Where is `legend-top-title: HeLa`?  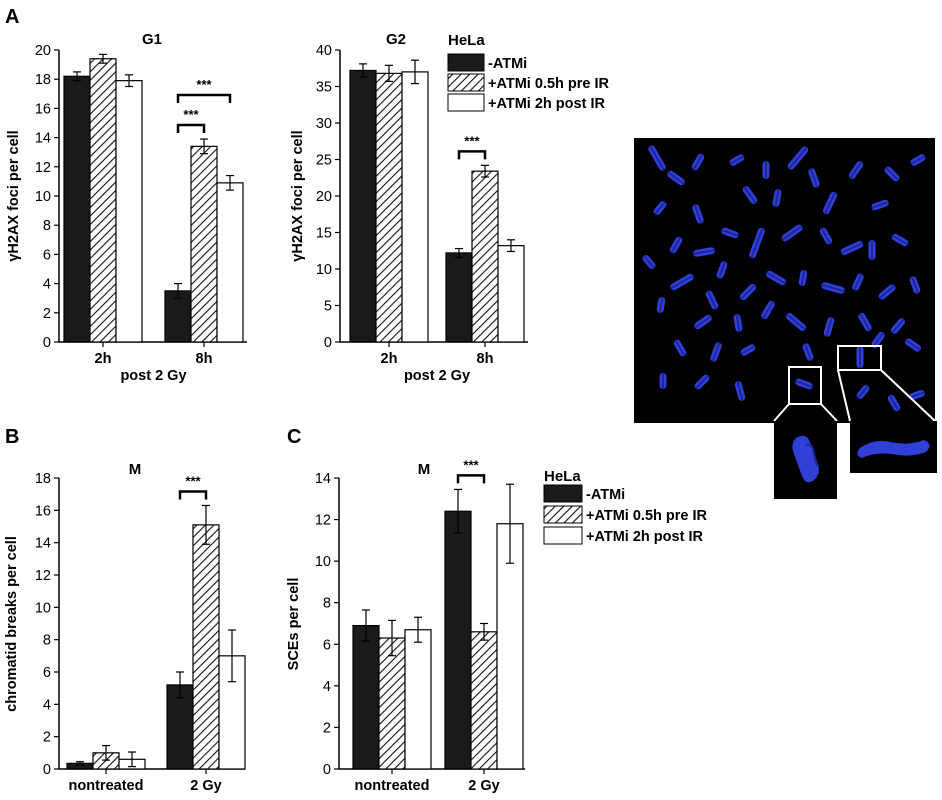
legend-top-title: HeLa is located at coordinates (466, 40).